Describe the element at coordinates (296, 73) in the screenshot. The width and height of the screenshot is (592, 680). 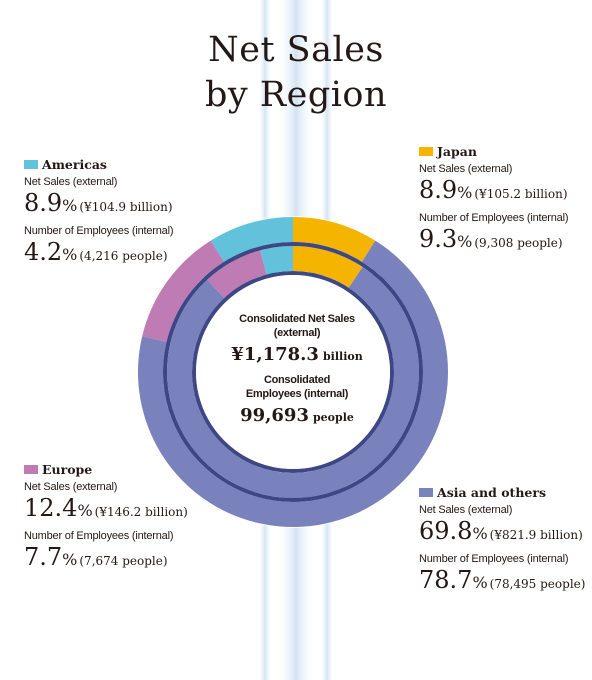
I see `chart-title: Net Sales by Region` at that location.